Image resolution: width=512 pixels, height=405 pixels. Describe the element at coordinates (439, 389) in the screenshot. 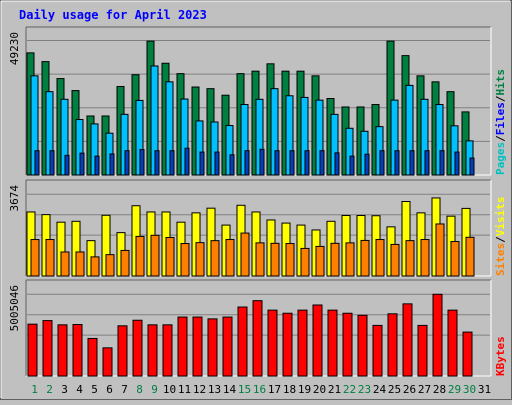

I see `x-tick-label-day-28: 28` at that location.